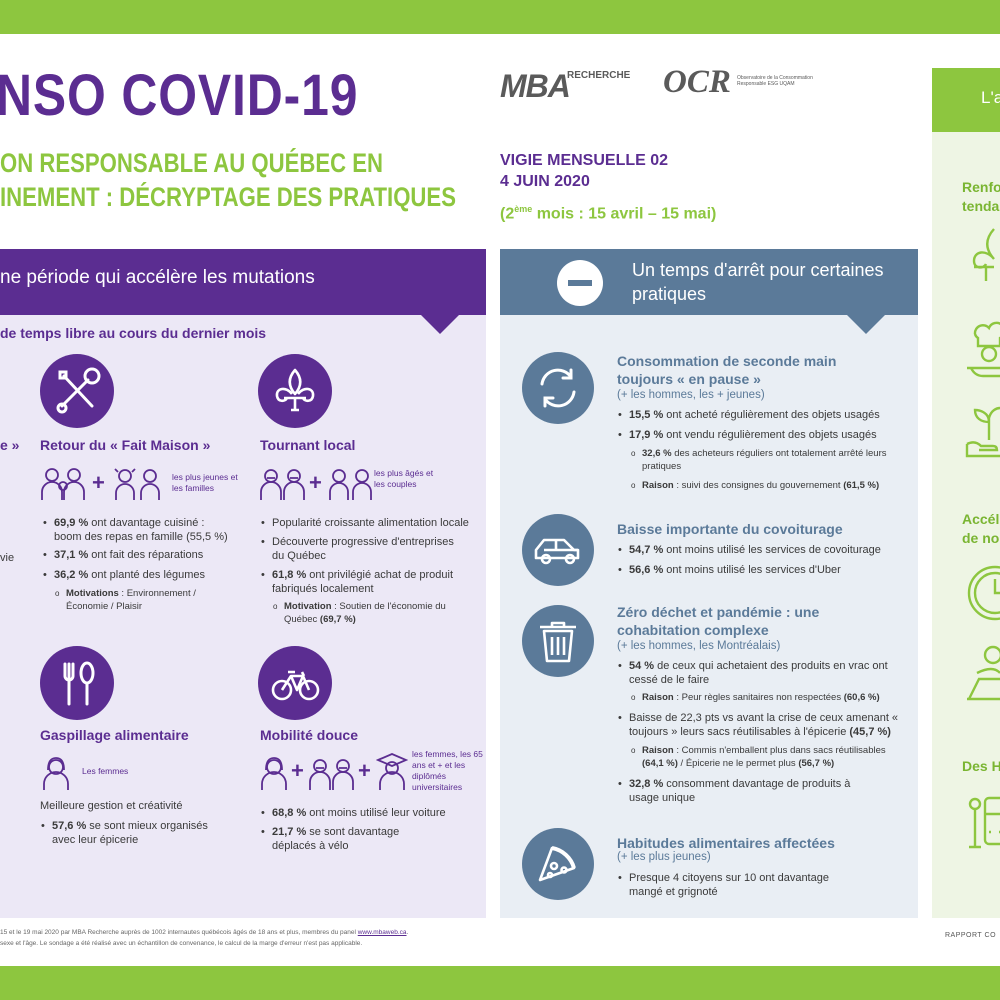 The width and height of the screenshot is (1000, 1000). I want to click on mba-logo: MBA, so click(535, 86).